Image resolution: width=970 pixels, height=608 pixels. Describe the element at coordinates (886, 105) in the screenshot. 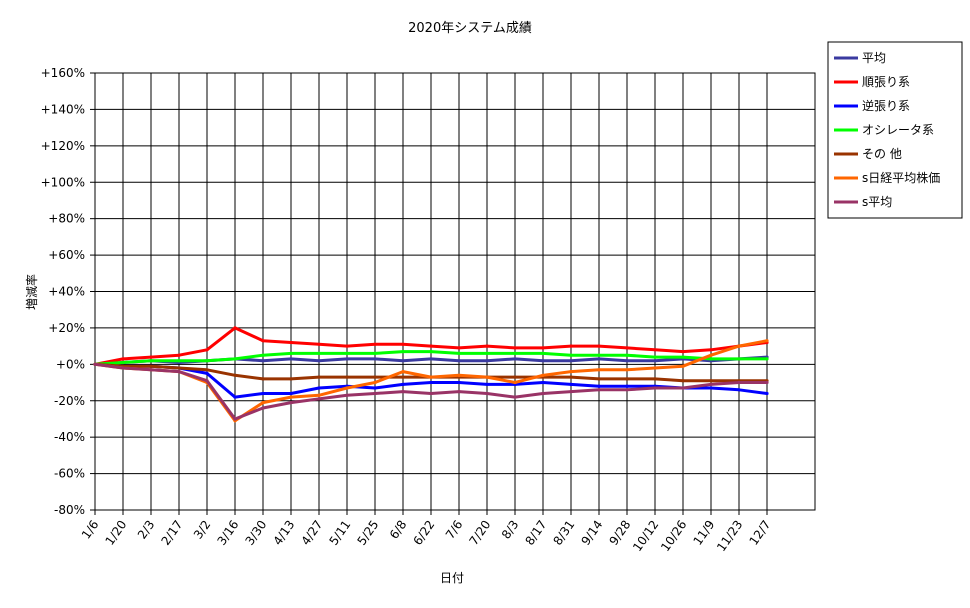

I see `legend-label: 逆張り系` at that location.